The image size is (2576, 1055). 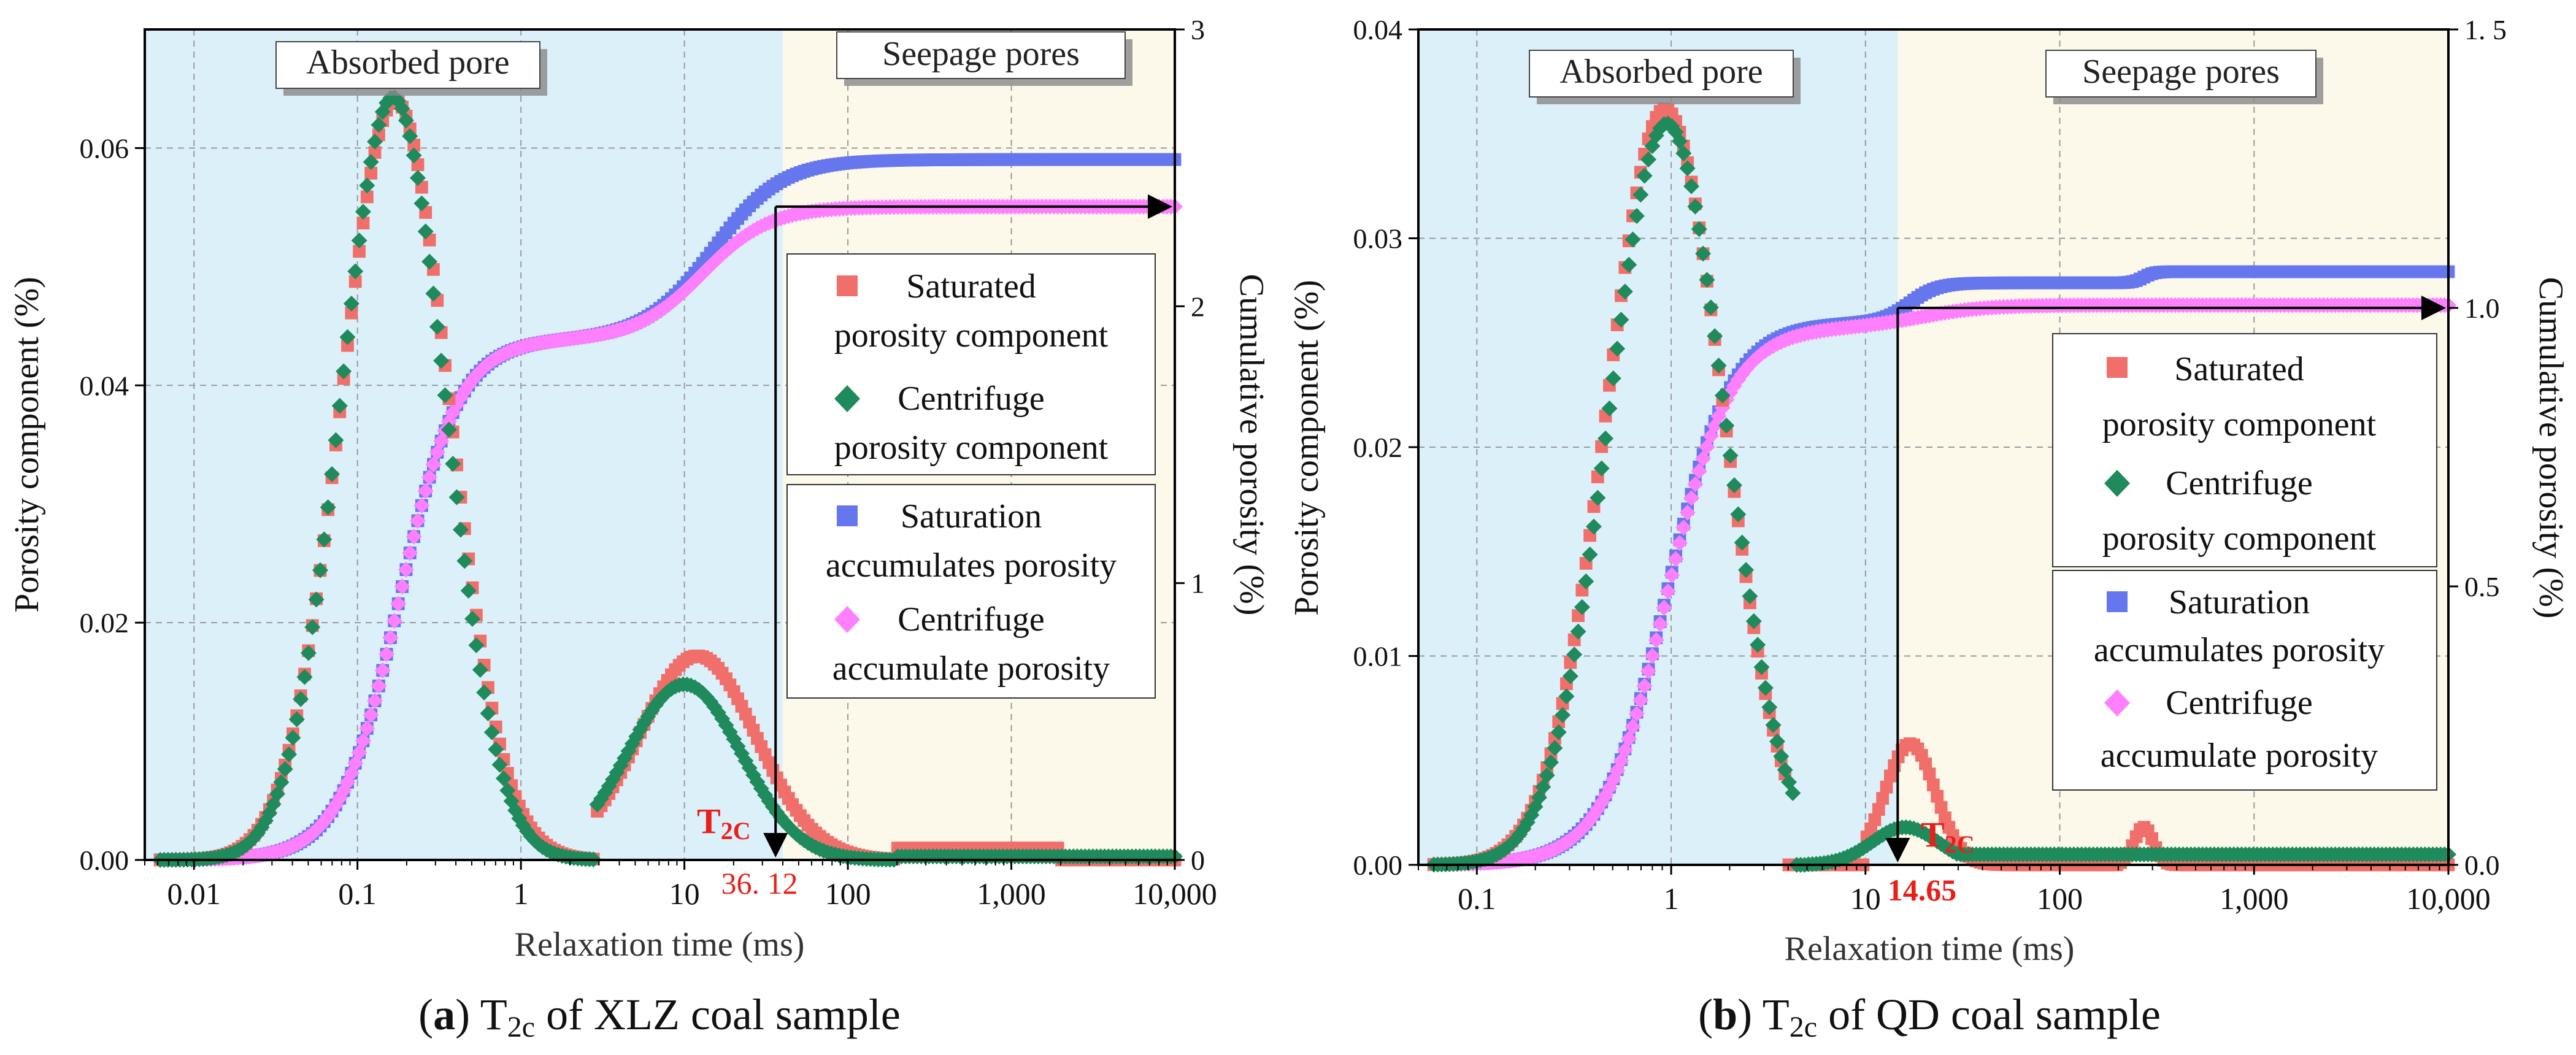 I want to click on x-tick-label: 1,000, so click(x=2254, y=898).